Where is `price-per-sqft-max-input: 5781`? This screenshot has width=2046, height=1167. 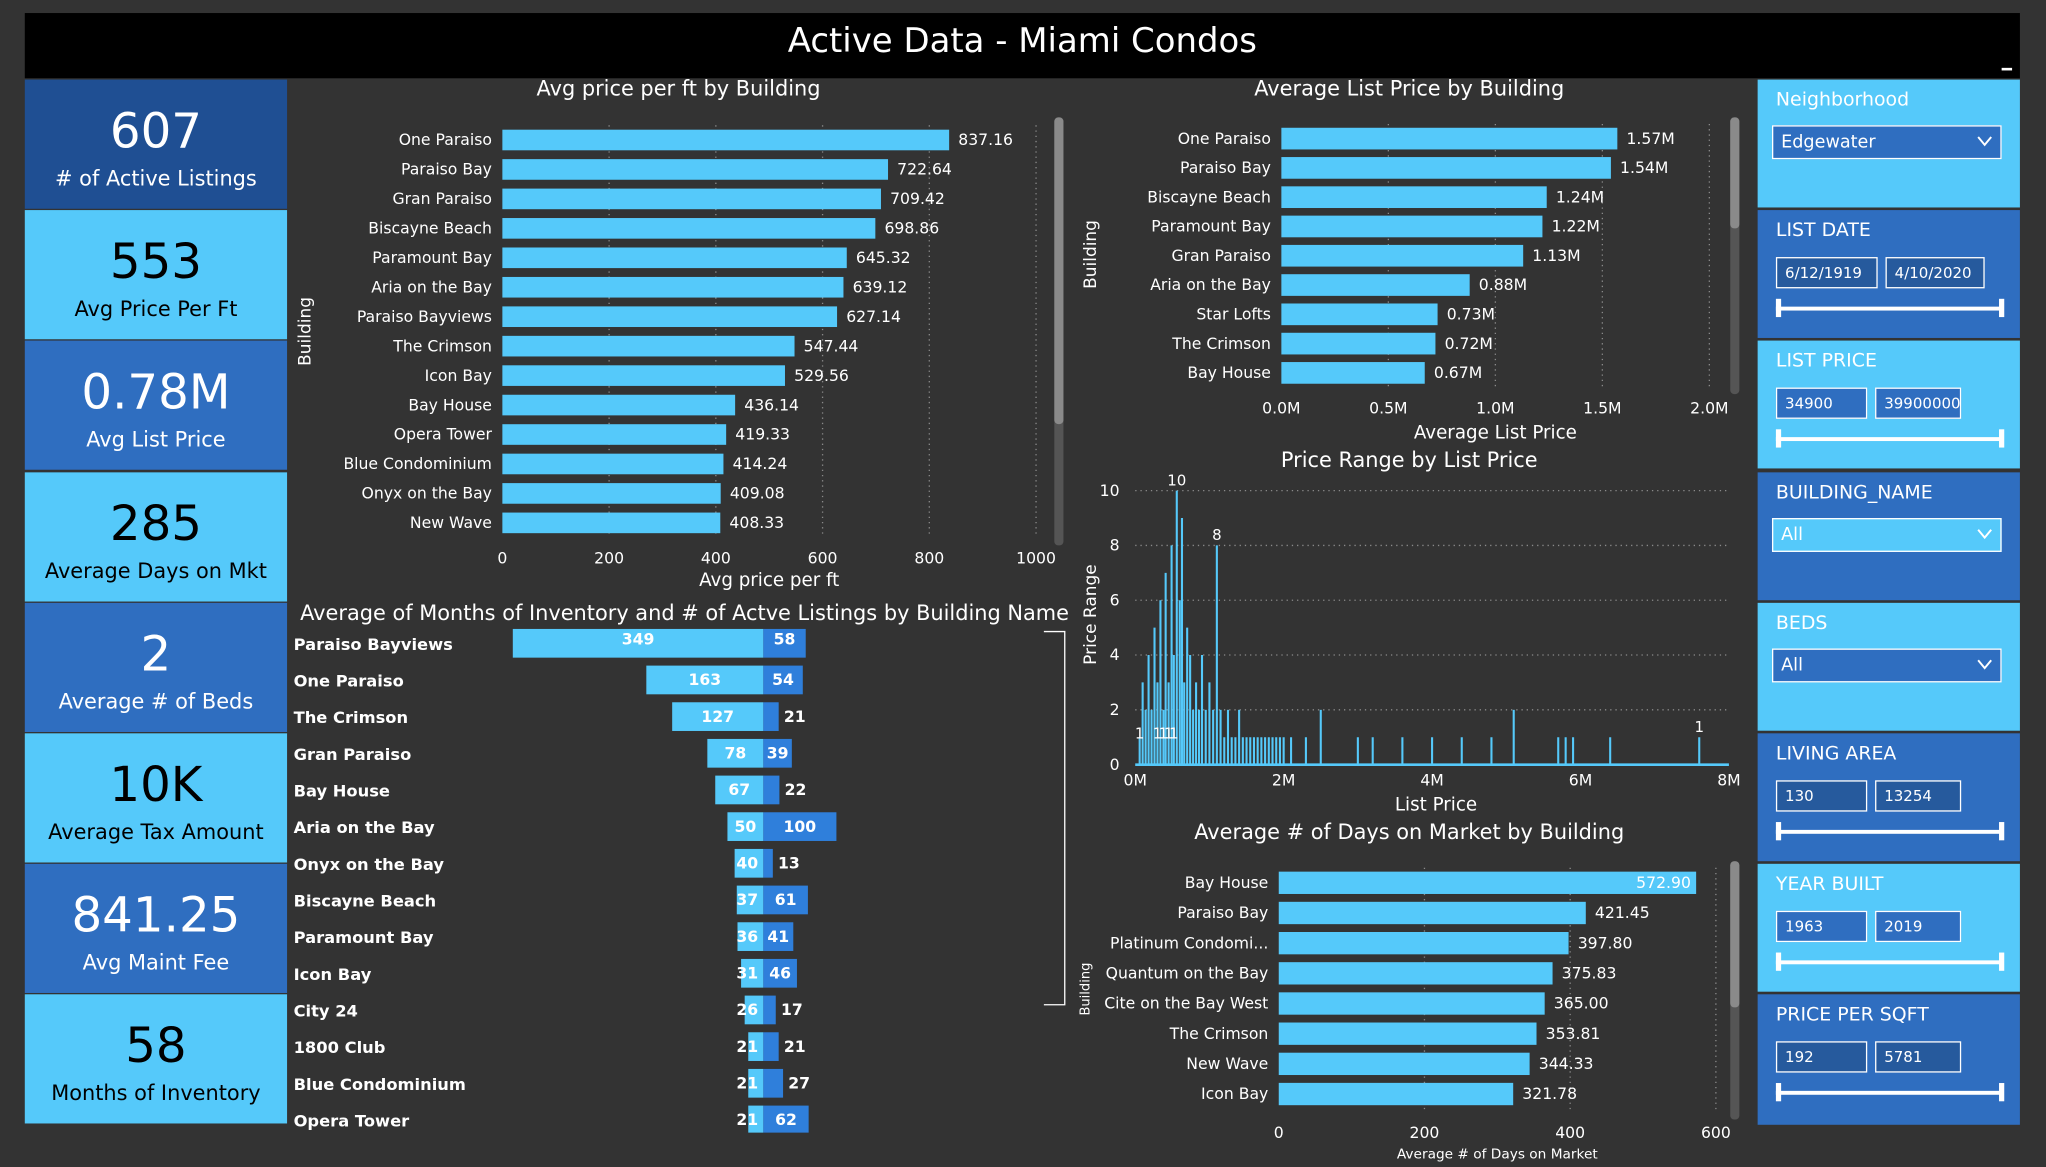
price-per-sqft-max-input: 5781 is located at coordinates (1918, 1057).